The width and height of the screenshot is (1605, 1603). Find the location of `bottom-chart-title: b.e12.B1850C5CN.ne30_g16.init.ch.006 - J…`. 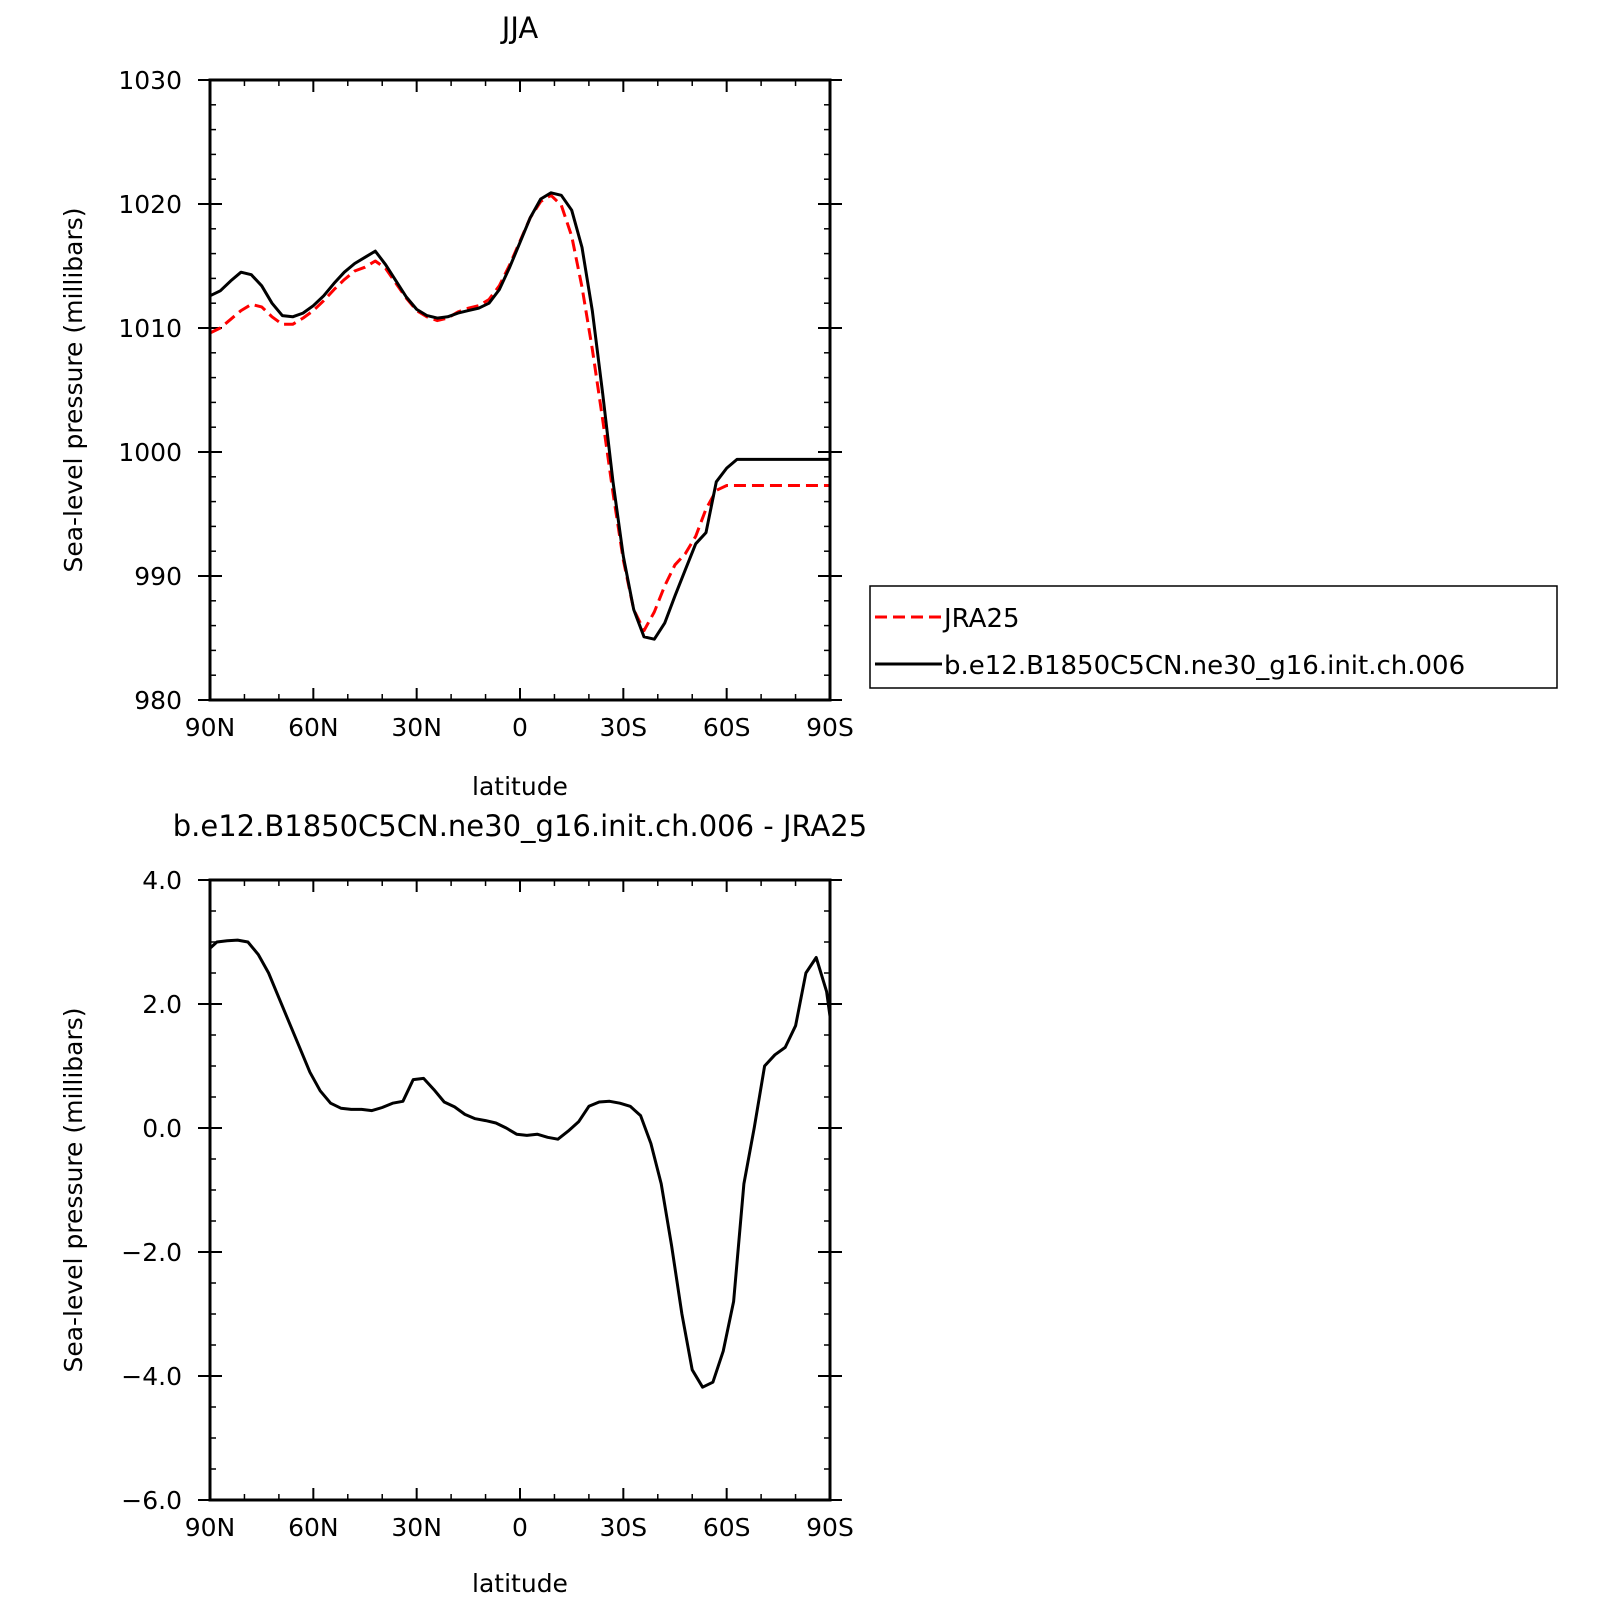

bottom-chart-title: b.e12.B1850C5CN.ne30_g16.init.ch.006 - J… is located at coordinates (520, 826).